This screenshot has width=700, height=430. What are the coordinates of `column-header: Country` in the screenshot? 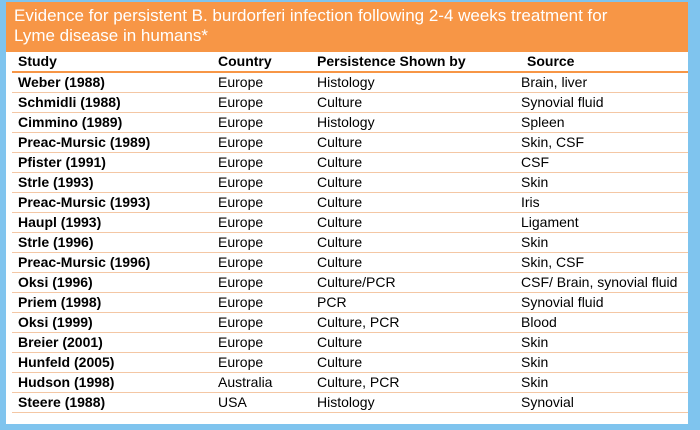 It's located at (261, 62).